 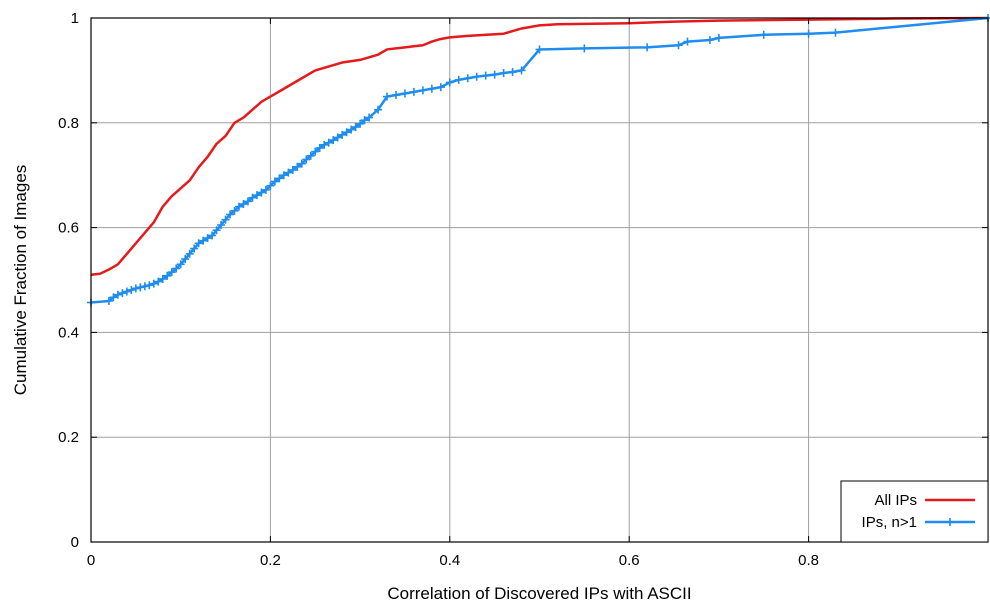 What do you see at coordinates (270, 560) in the screenshot?
I see `x-tick-label-1: 0.2` at bounding box center [270, 560].